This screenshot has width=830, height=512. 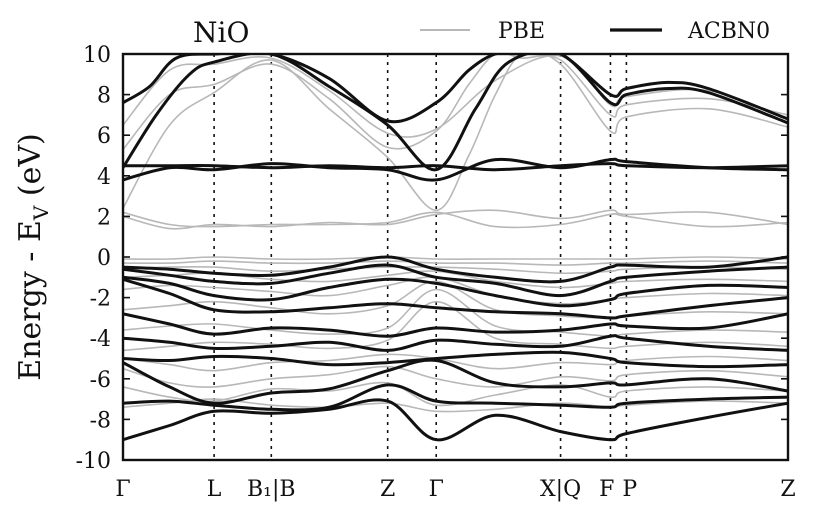 I want to click on y-axis-label-unit: (eV), so click(x=30, y=169).